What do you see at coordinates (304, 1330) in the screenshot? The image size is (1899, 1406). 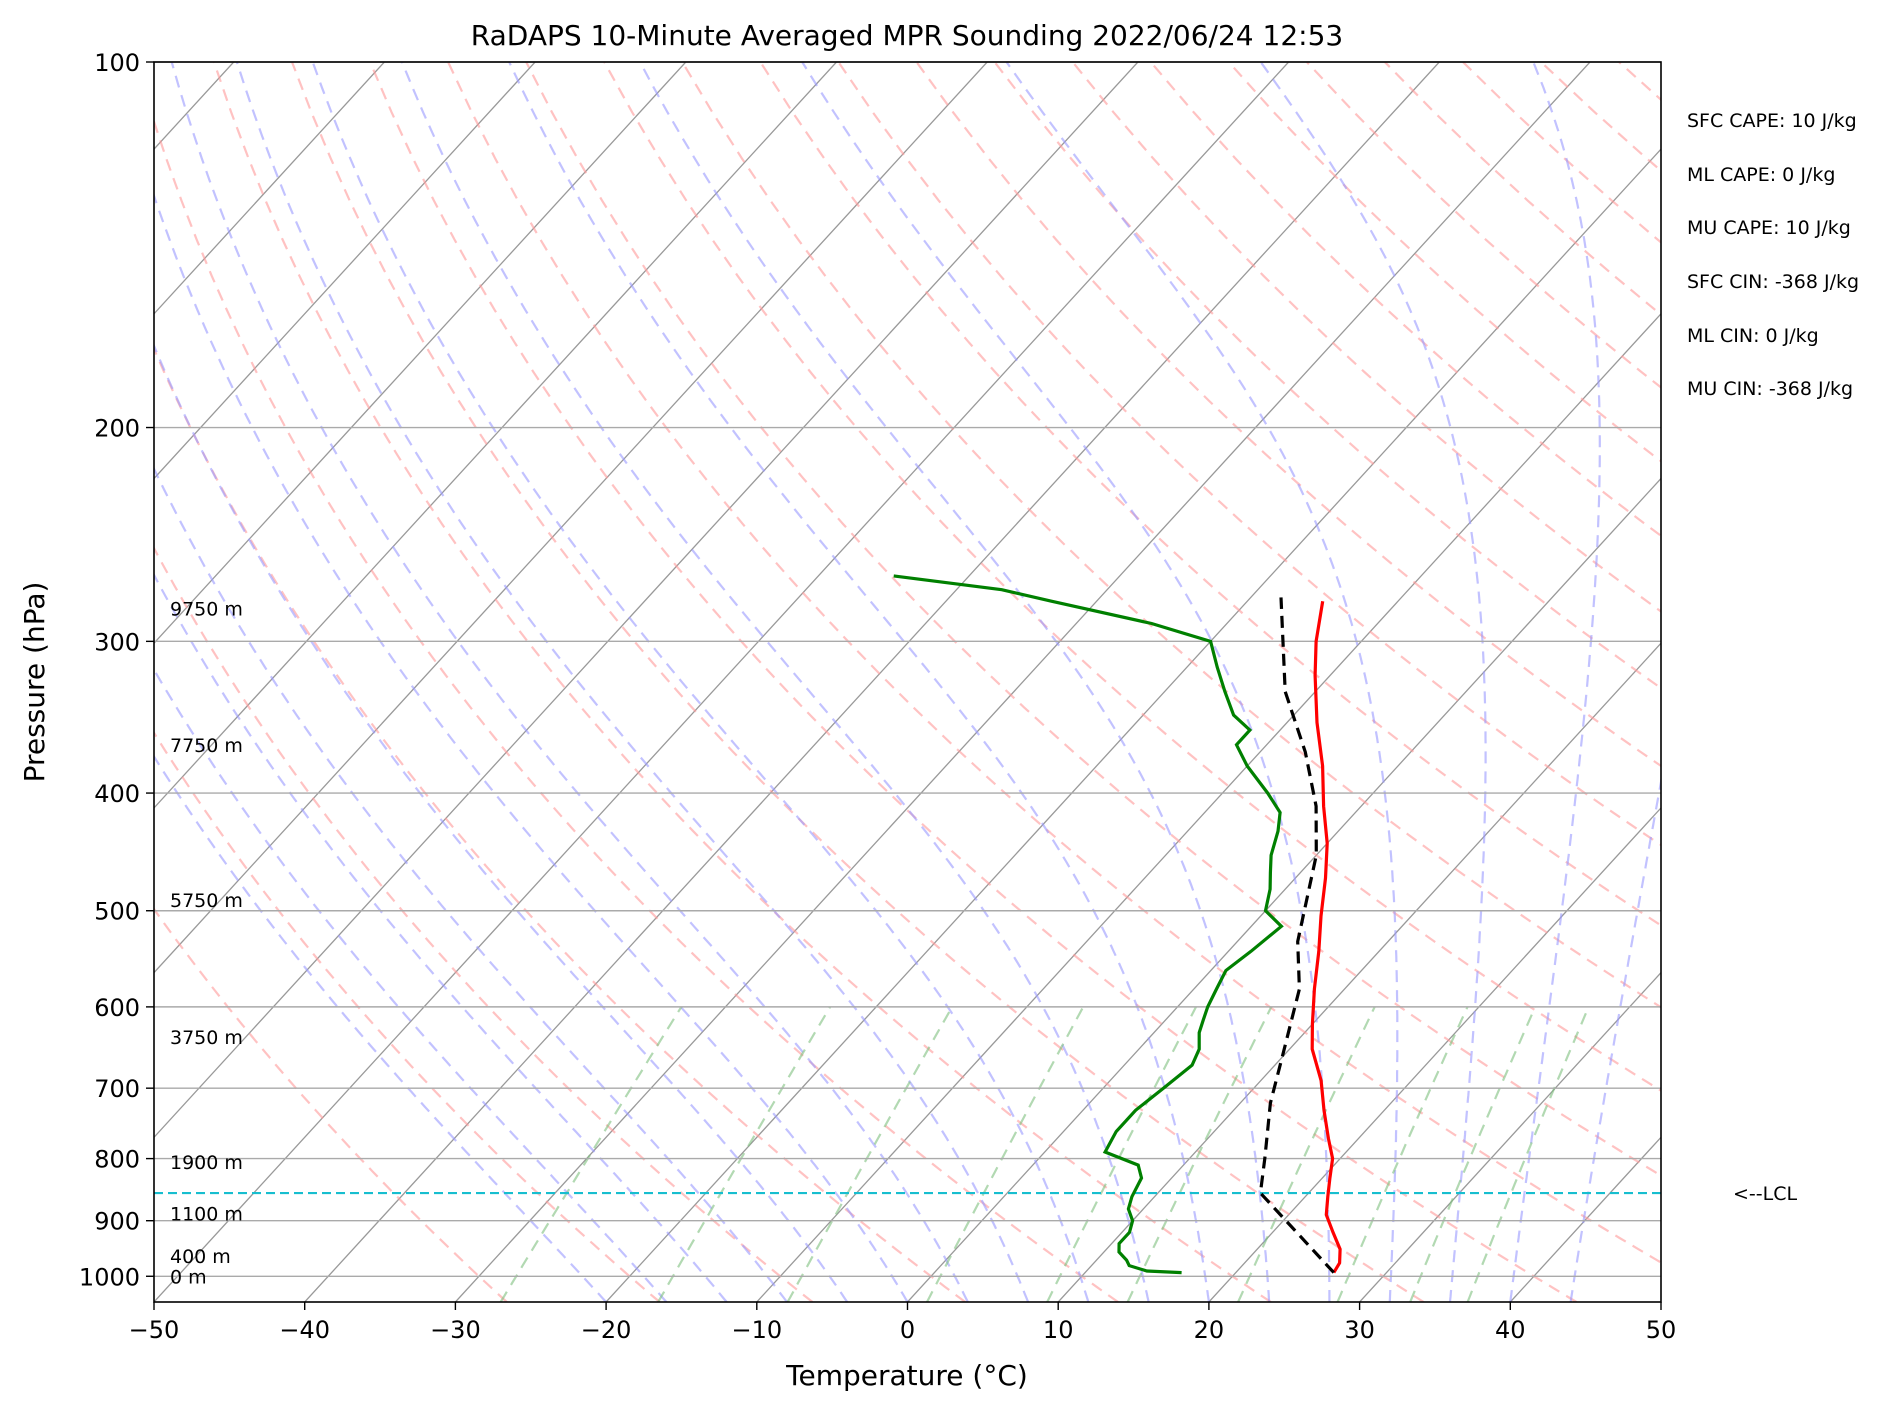 I see `x-tick-label: −40` at bounding box center [304, 1330].